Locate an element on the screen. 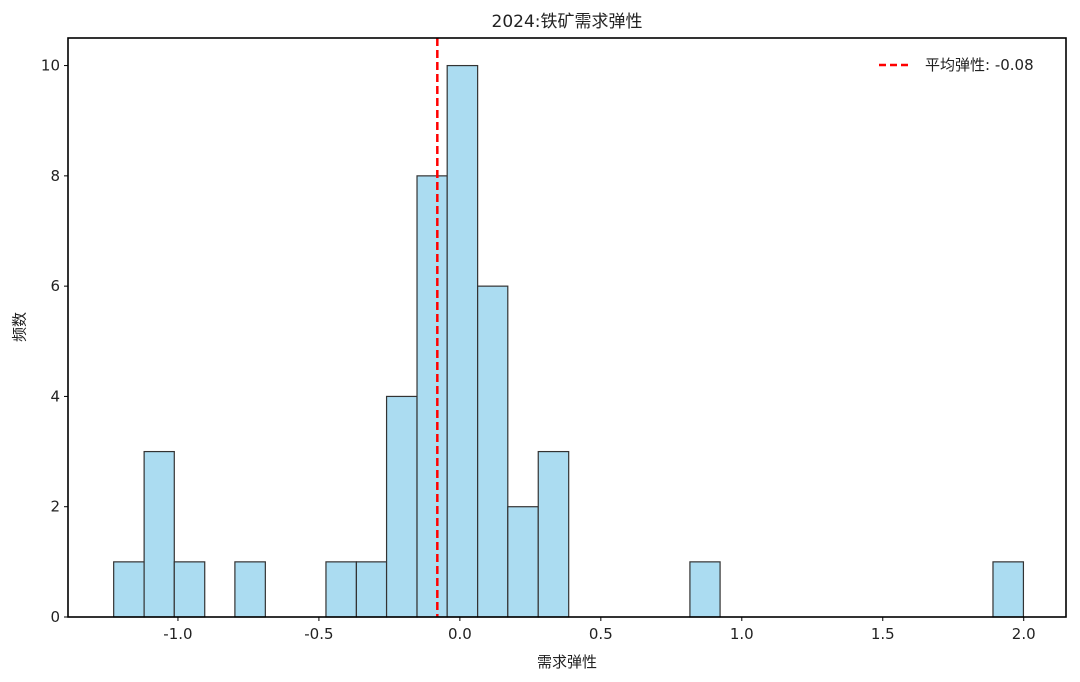 The image size is (1080, 682). x-tick-label: -1.0 is located at coordinates (177, 634).